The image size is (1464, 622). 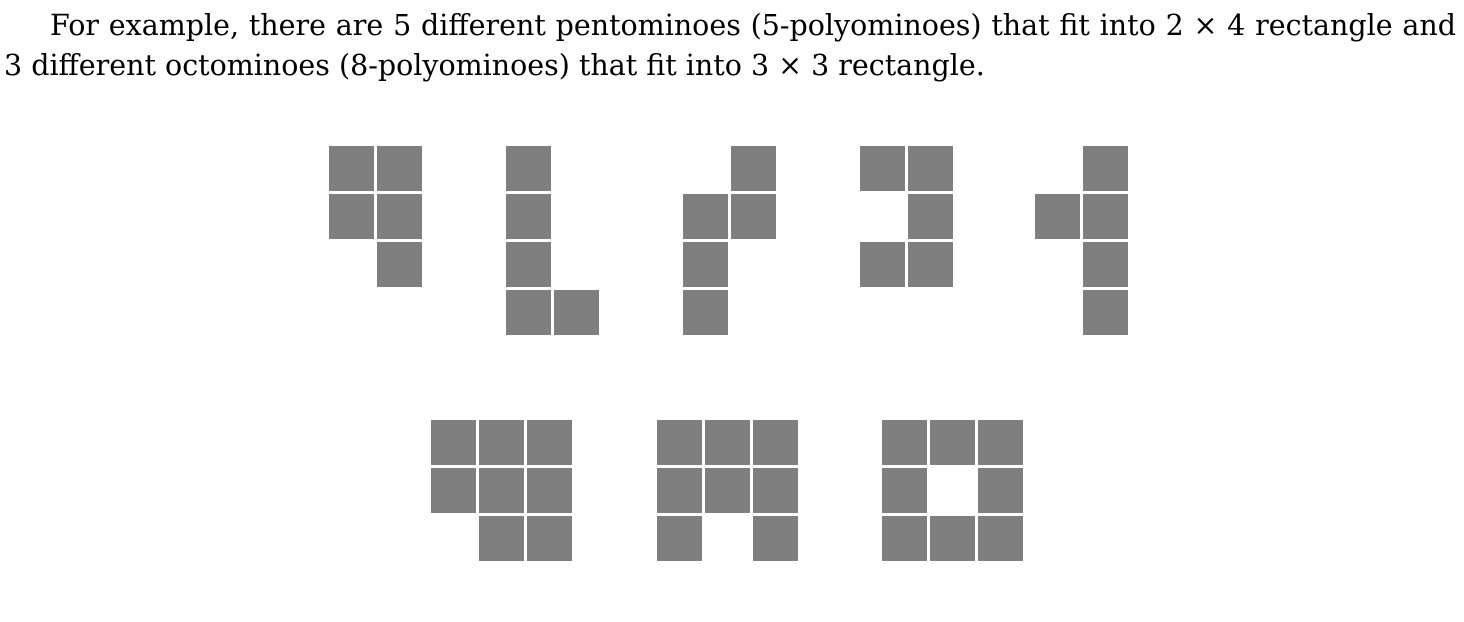 I want to click on text-segment-6: 3 × 3, so click(x=790, y=65).